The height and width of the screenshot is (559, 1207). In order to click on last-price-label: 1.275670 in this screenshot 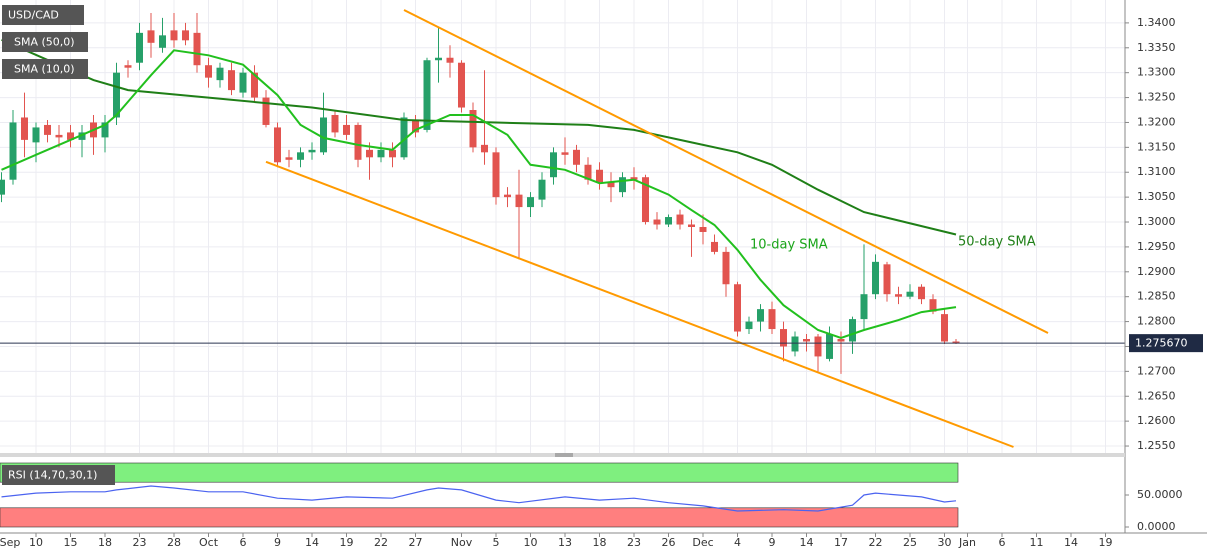, I will do `click(1161, 343)`.